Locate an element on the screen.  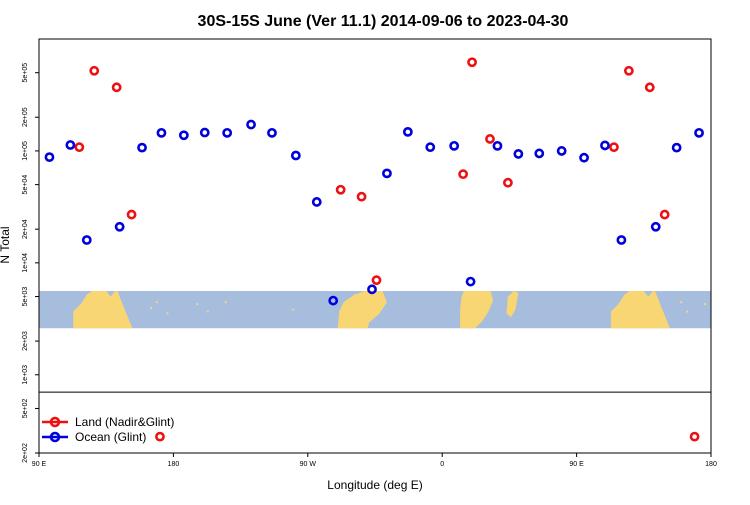
y-tick-label: 1e+05 is located at coordinates (25, 151).